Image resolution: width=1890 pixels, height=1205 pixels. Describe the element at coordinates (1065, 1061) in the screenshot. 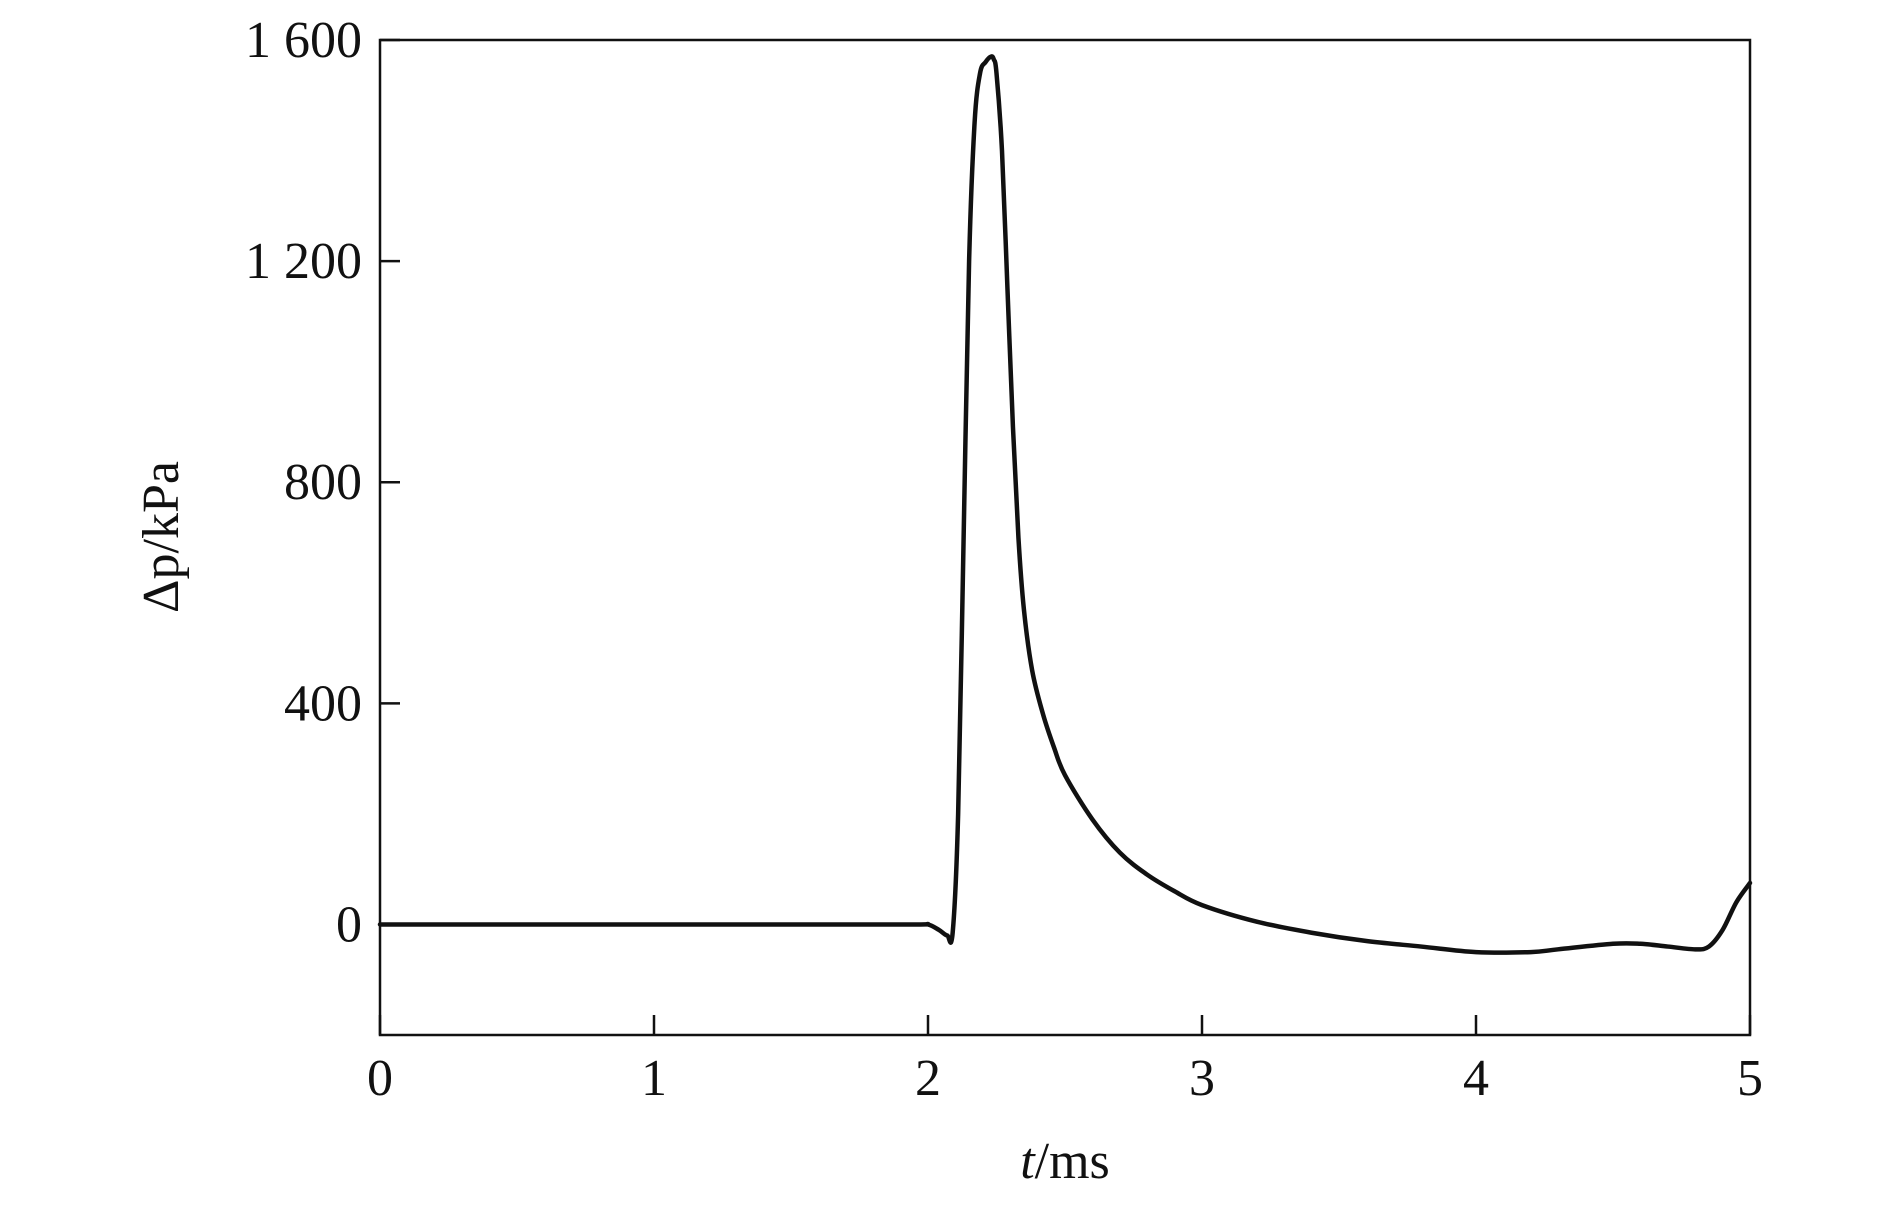

I see `x-axis-ticks: 0 1 2 3 4 5` at that location.